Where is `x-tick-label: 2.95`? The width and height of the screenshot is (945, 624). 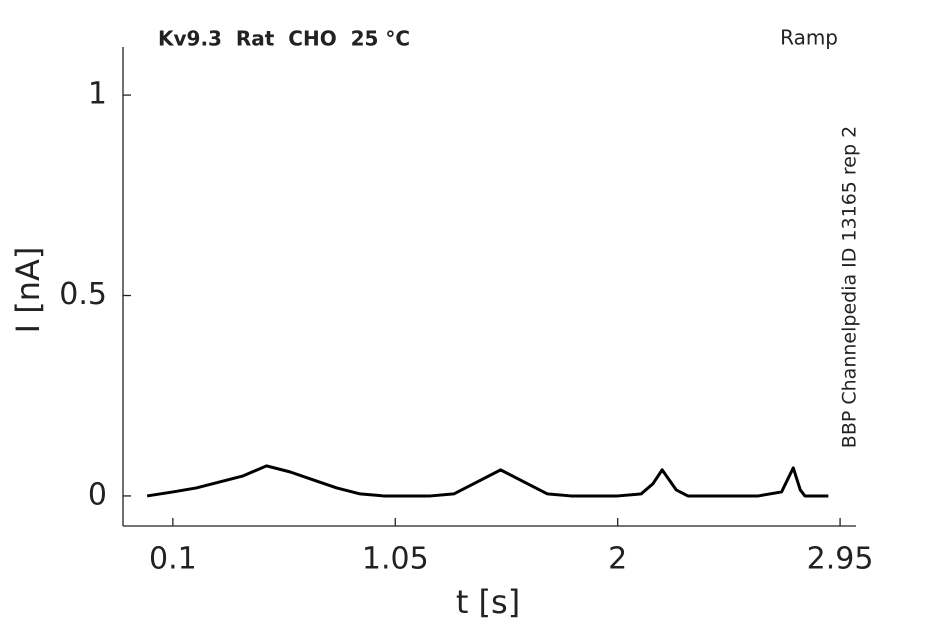
x-tick-label: 2.95 is located at coordinates (840, 559).